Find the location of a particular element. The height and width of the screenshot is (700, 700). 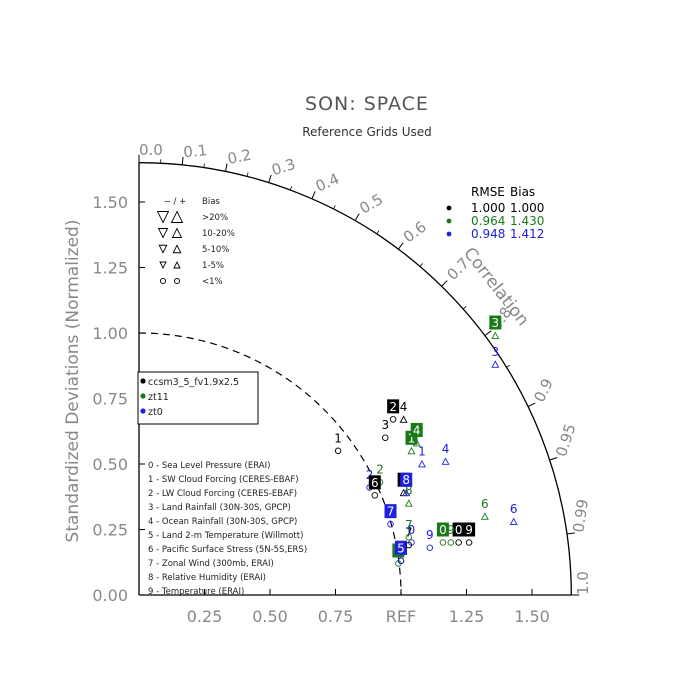

variable-label: 2 - LW Cloud Forcing (CERES-EBAF) is located at coordinates (222, 494).